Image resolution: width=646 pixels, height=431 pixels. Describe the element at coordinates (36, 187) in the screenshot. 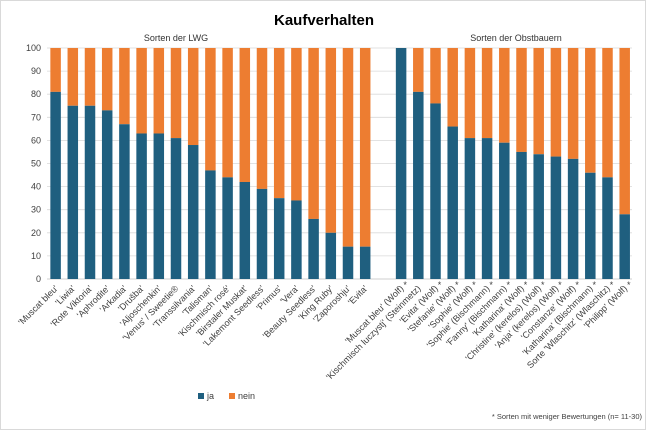

I see `y-tick-label: 40` at that location.